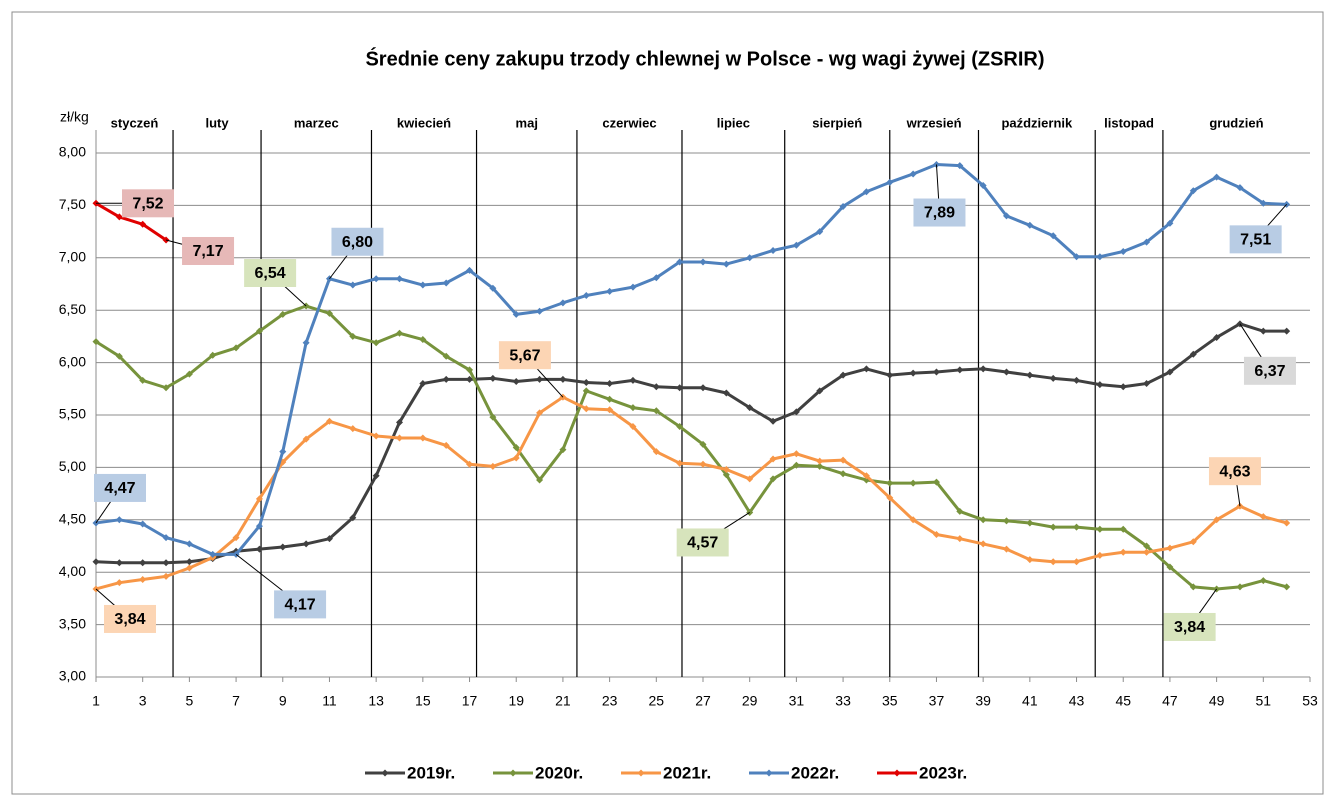 Image resolution: width=1324 pixels, height=800 pixels. What do you see at coordinates (431, 772) in the screenshot?
I see `legend-label: 2019r.` at bounding box center [431, 772].